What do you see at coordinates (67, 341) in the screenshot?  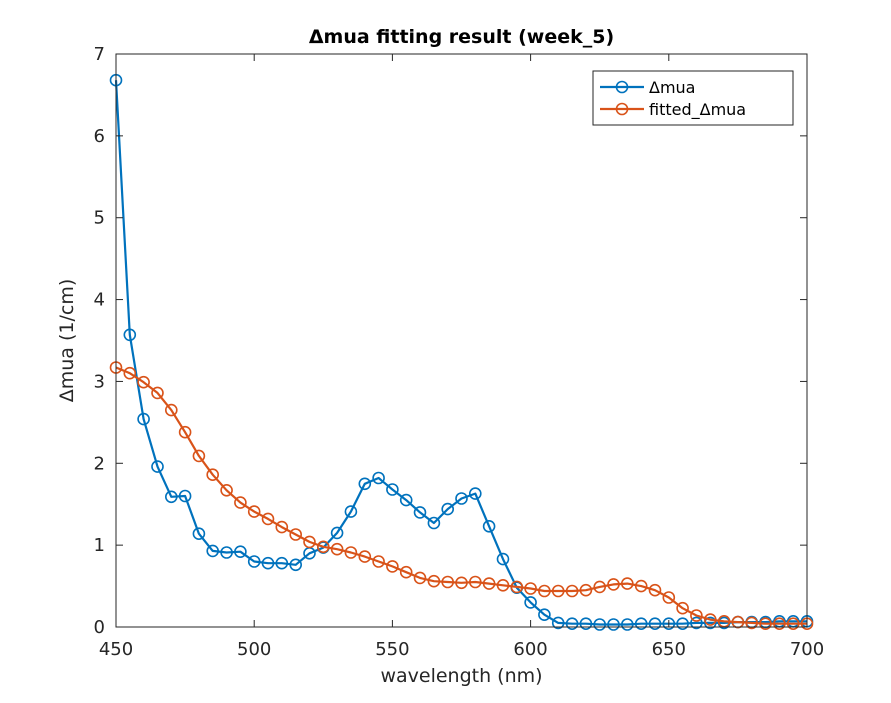 I see `y-axis-label: Δmua (1/cm)` at bounding box center [67, 341].